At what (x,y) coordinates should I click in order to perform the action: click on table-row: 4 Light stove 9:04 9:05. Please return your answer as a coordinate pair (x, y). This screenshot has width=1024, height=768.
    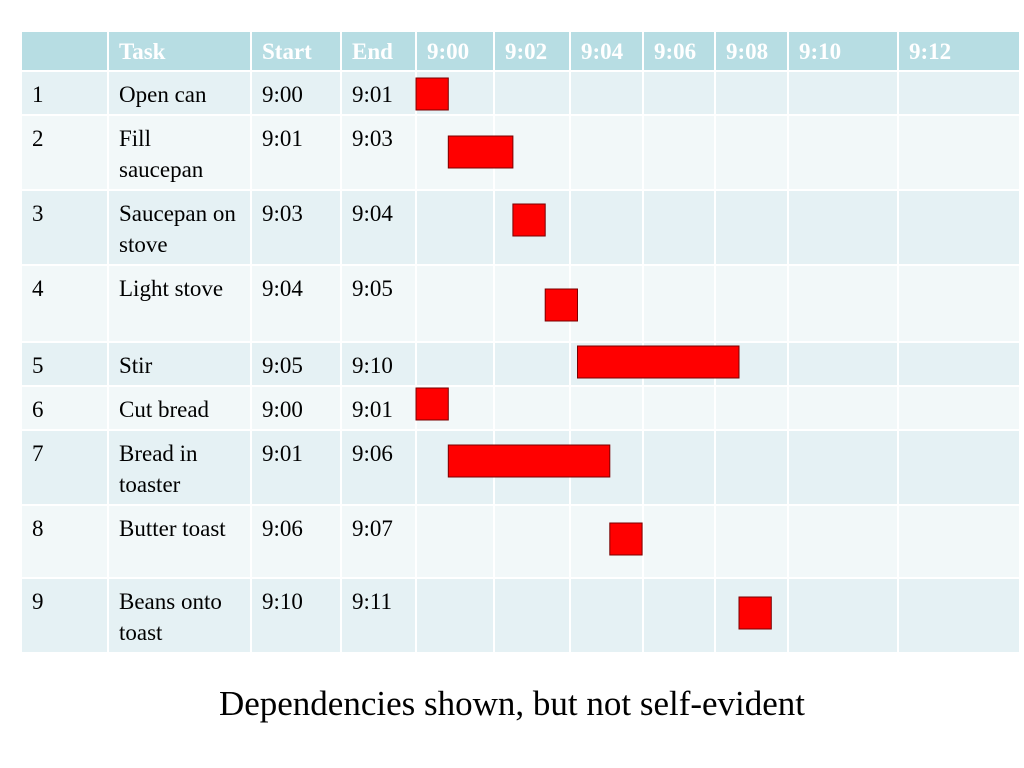
    Looking at the image, I should click on (520, 303).